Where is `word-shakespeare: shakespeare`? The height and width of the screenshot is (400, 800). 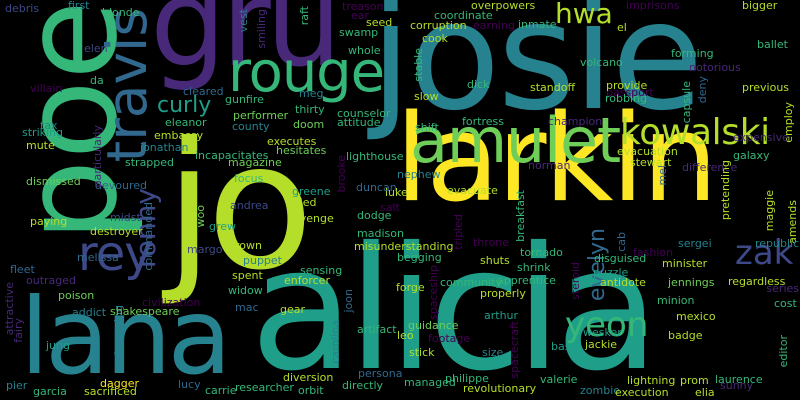 word-shakespeare: shakespeare is located at coordinates (145, 311).